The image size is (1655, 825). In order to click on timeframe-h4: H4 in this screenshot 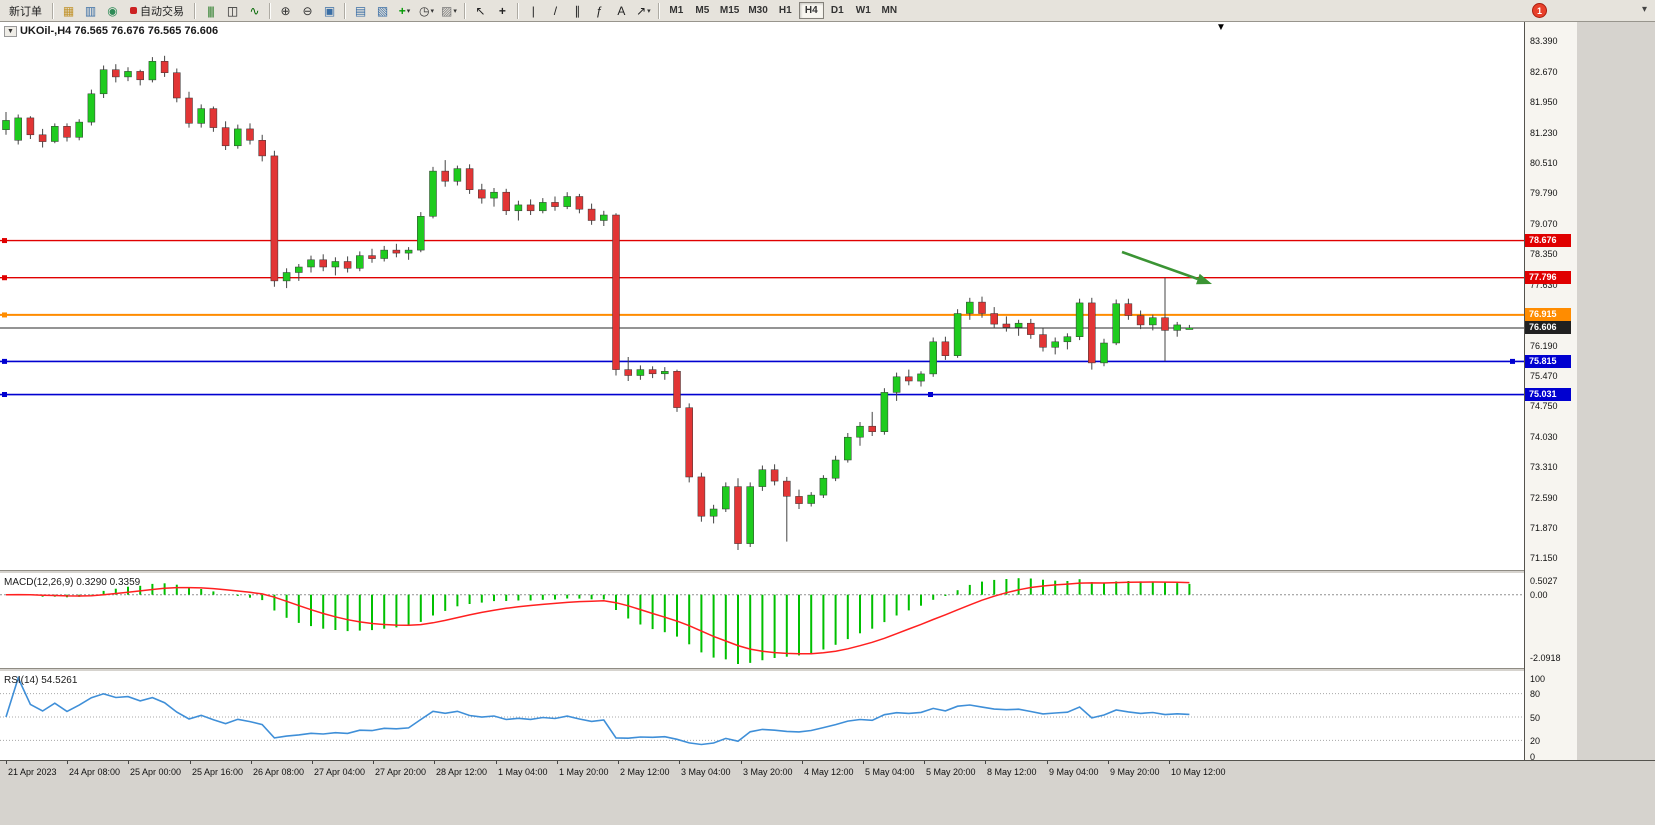, I will do `click(811, 10)`.